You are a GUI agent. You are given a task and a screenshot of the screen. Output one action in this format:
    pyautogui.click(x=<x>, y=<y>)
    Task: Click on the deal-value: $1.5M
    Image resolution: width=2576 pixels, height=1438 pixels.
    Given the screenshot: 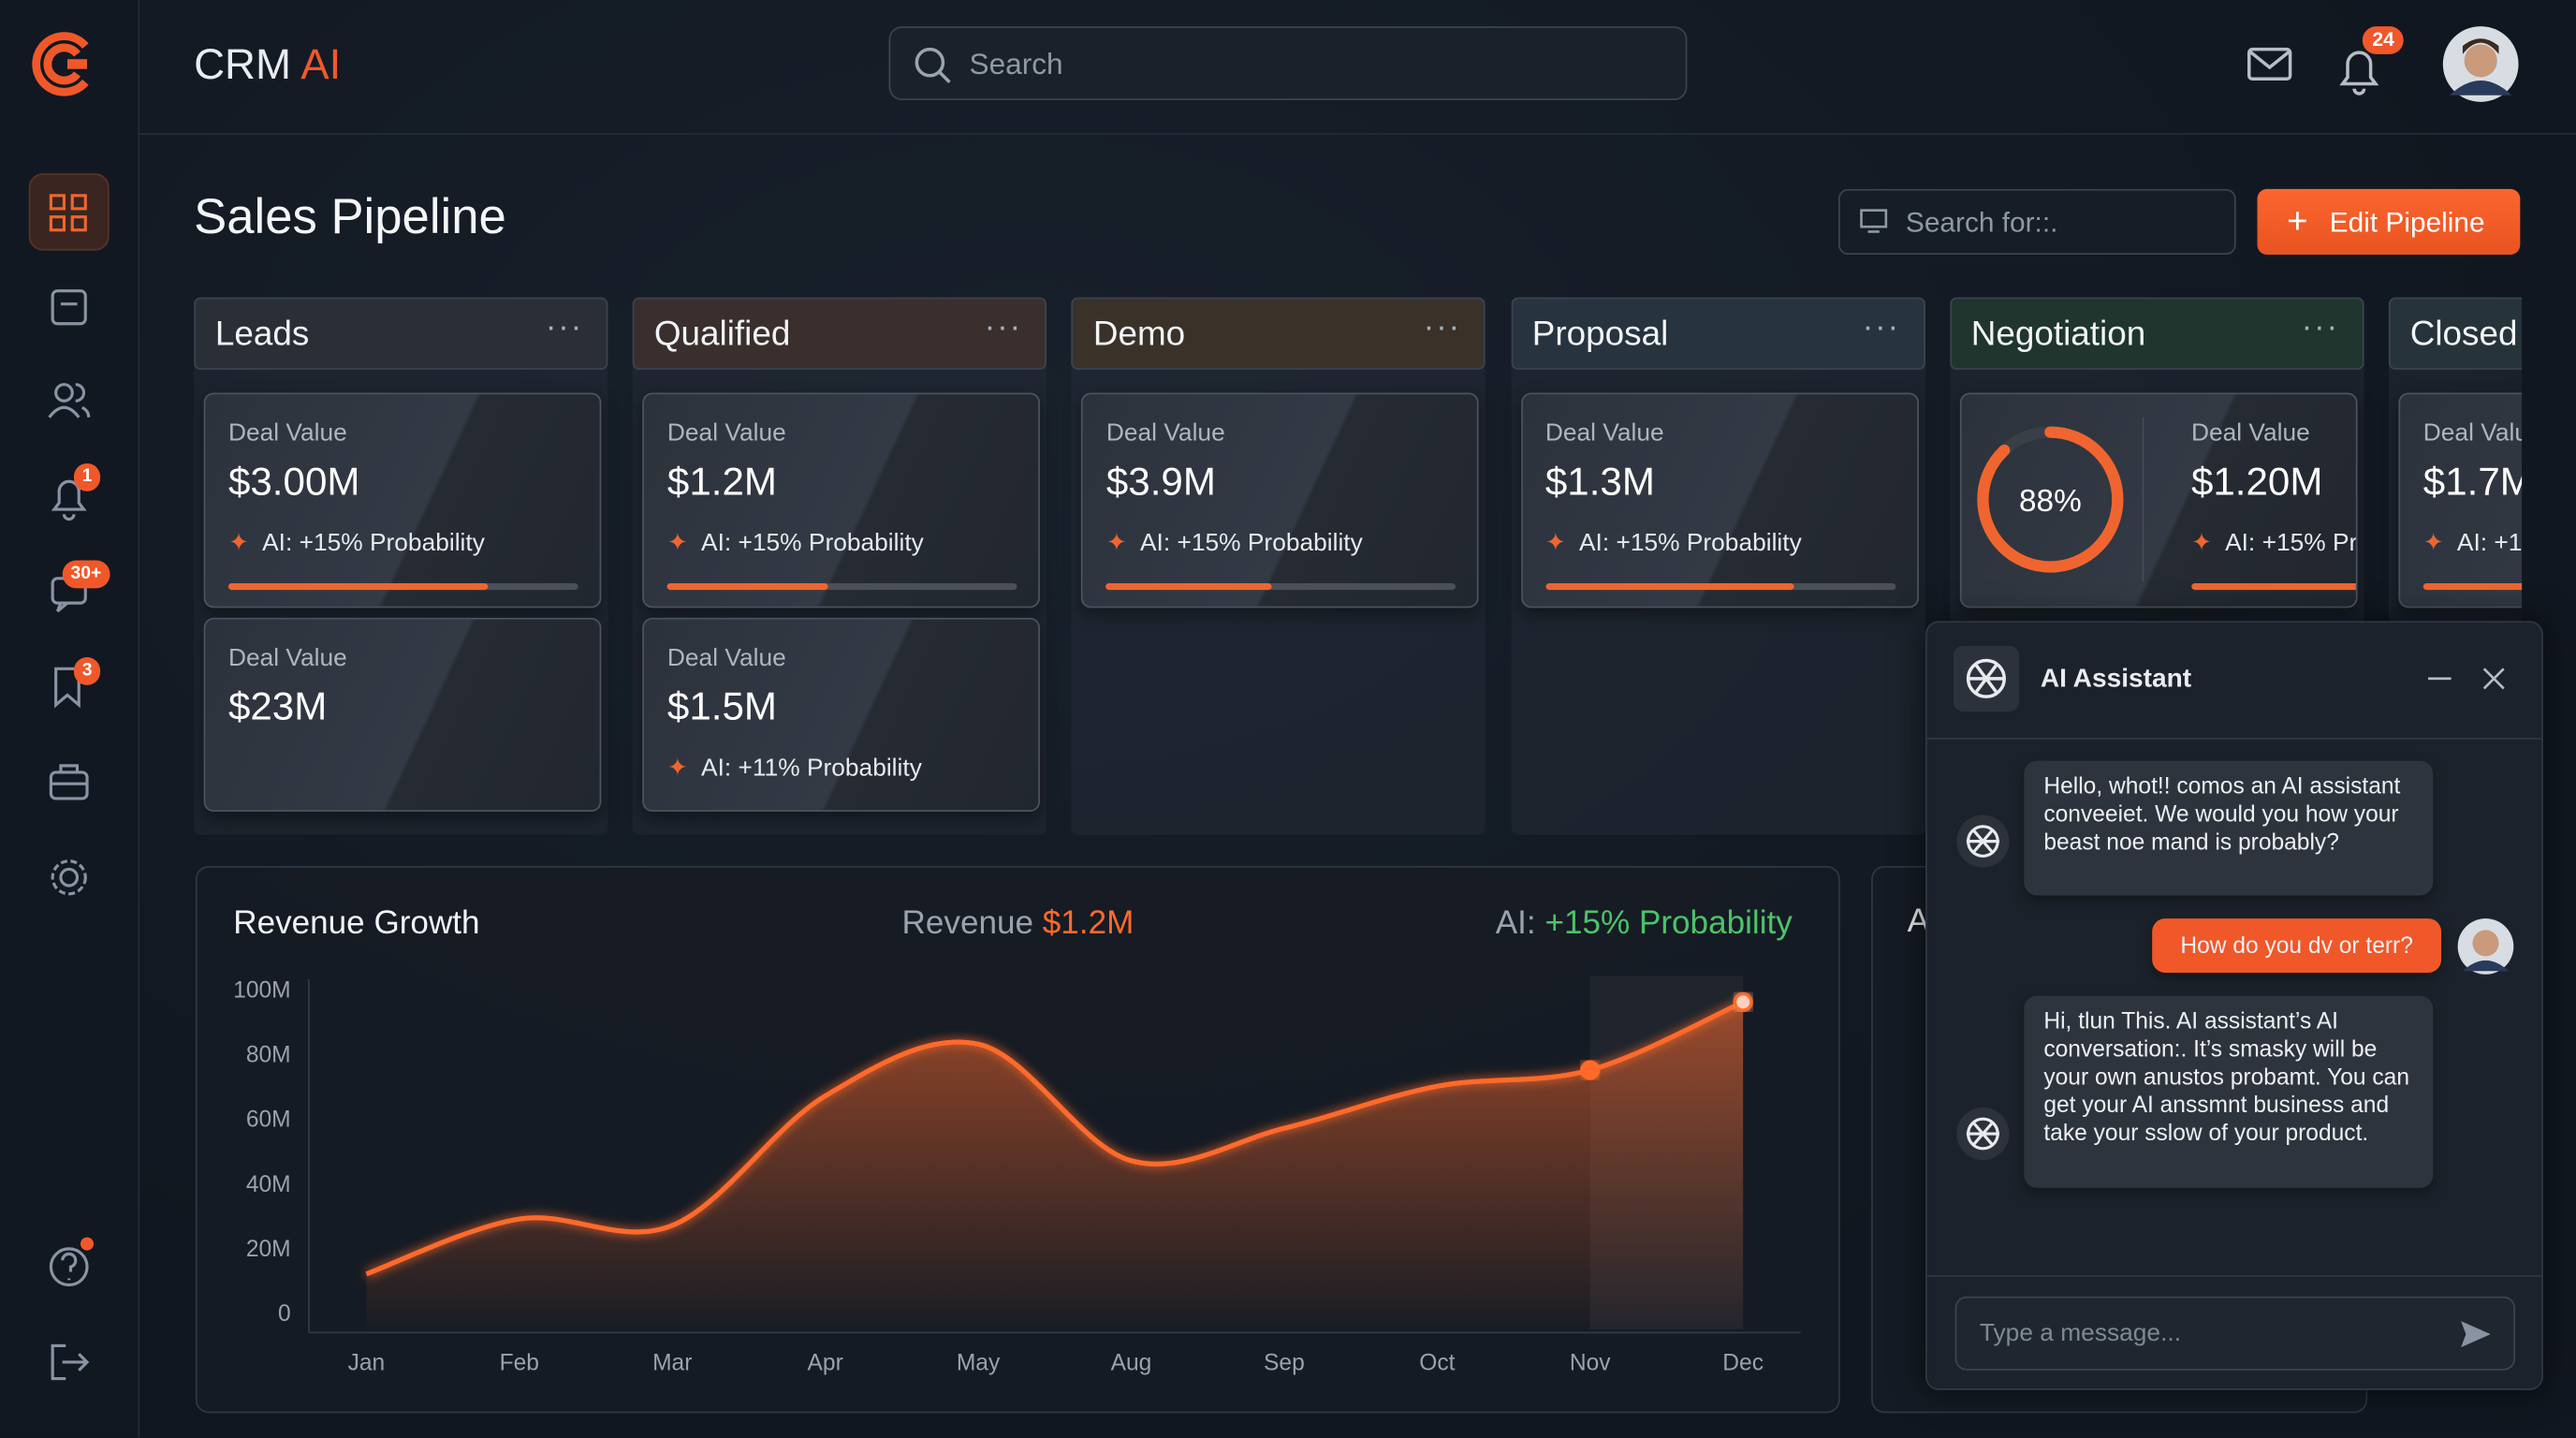 What is the action you would take?
    pyautogui.click(x=721, y=707)
    